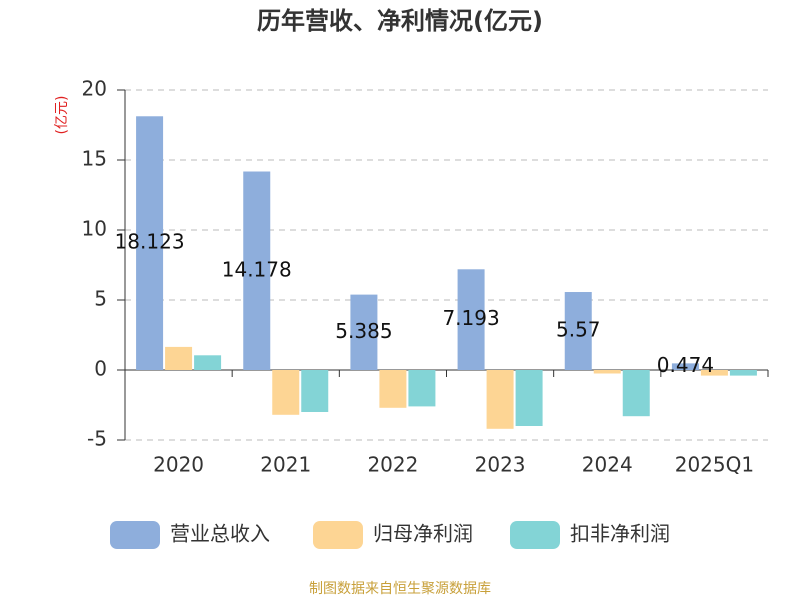 This screenshot has height=604, width=800. What do you see at coordinates (97, 439) in the screenshot?
I see `y-tick-label: -5` at bounding box center [97, 439].